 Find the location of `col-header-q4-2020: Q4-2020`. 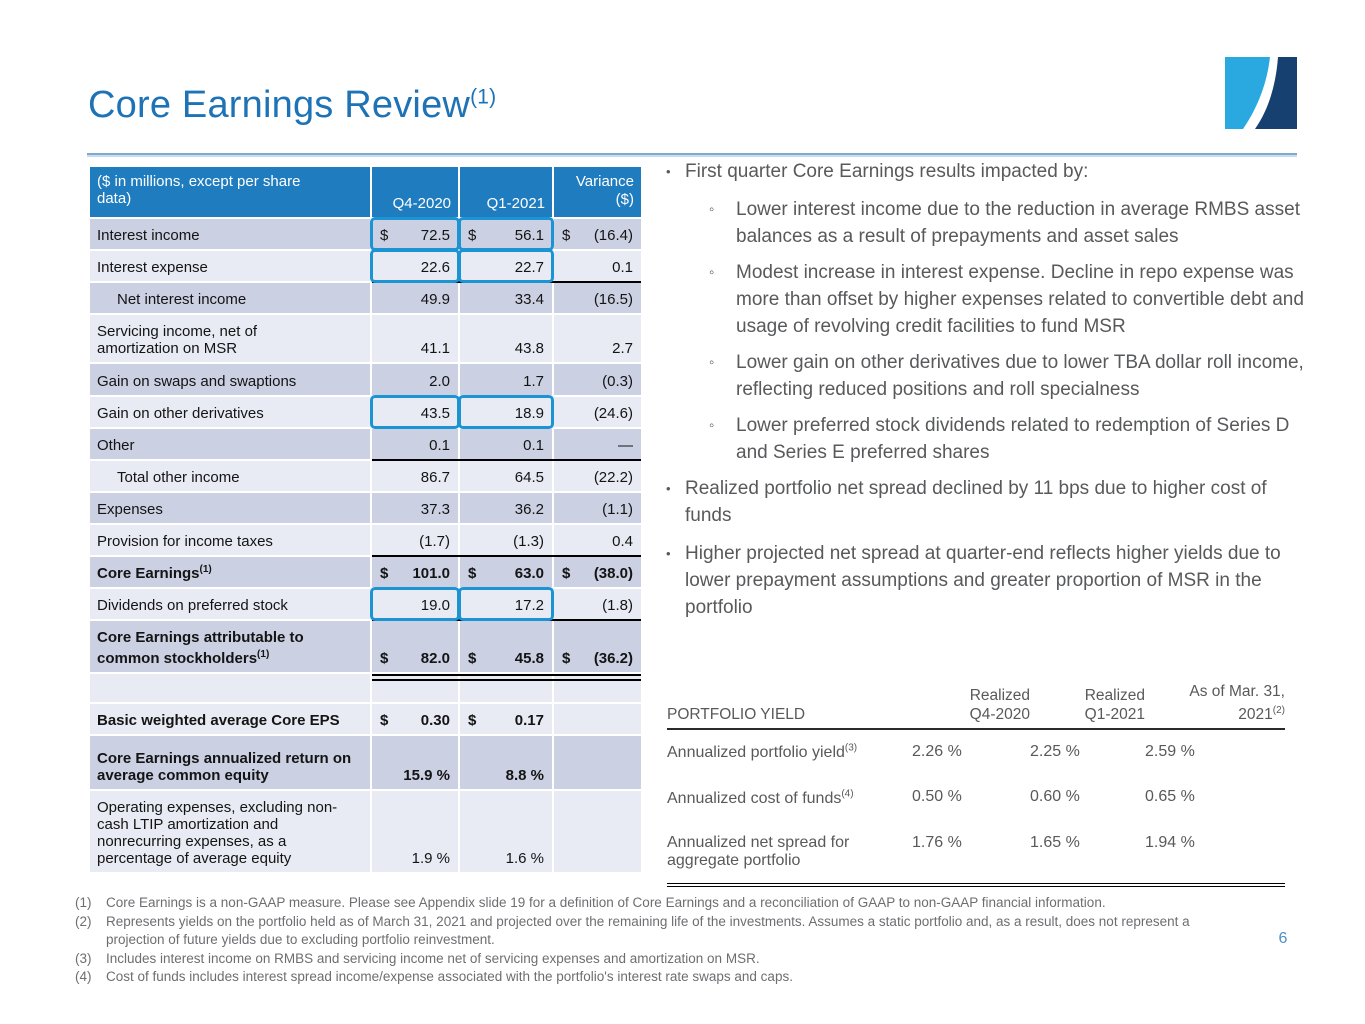

col-header-q4-2020: Q4-2020 is located at coordinates (421, 203).